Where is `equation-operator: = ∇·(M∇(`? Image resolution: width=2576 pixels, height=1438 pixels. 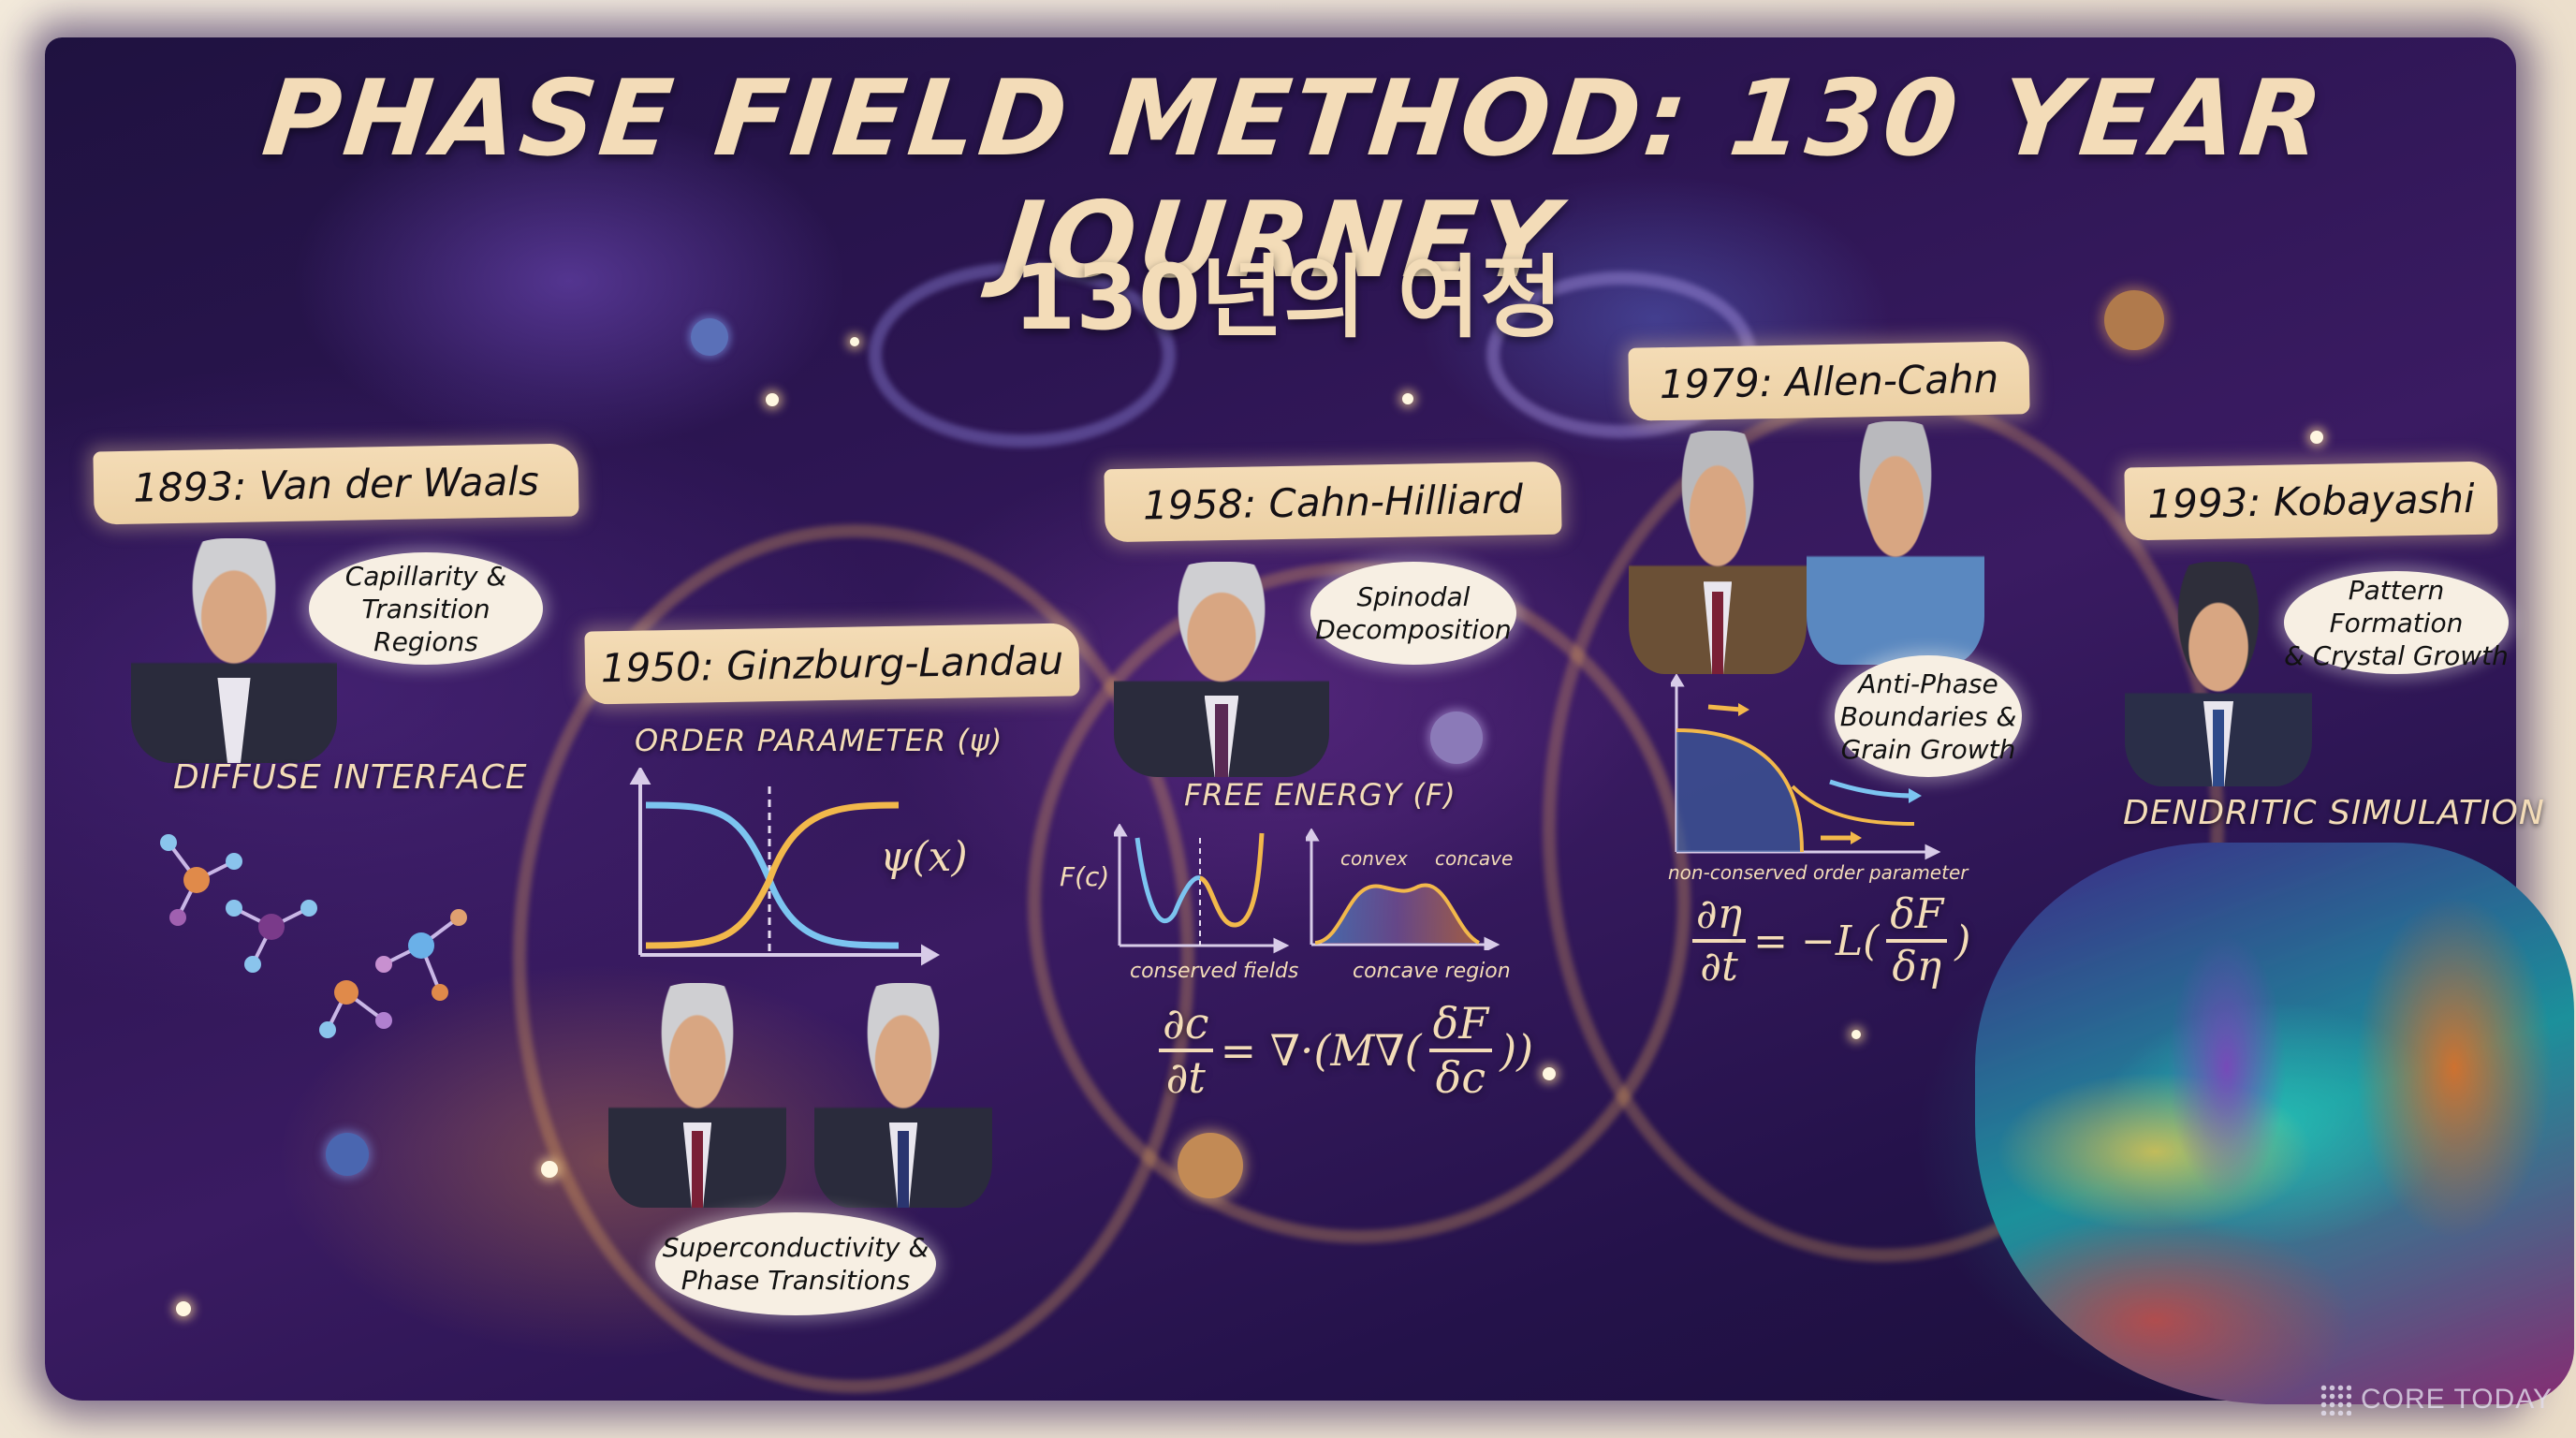 equation-operator: = ∇·(M∇( is located at coordinates (1321, 1050).